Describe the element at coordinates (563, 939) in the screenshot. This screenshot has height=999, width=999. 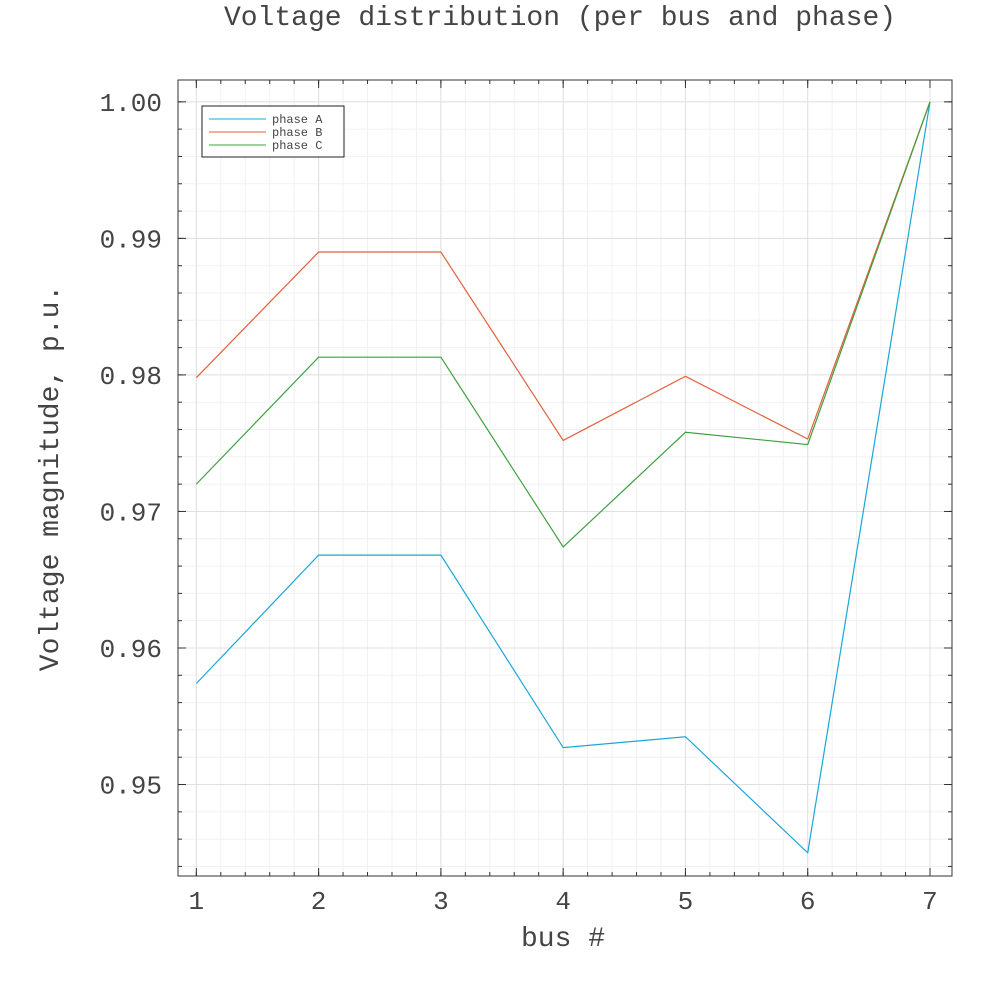
I see `x-axis-label: bus #` at that location.